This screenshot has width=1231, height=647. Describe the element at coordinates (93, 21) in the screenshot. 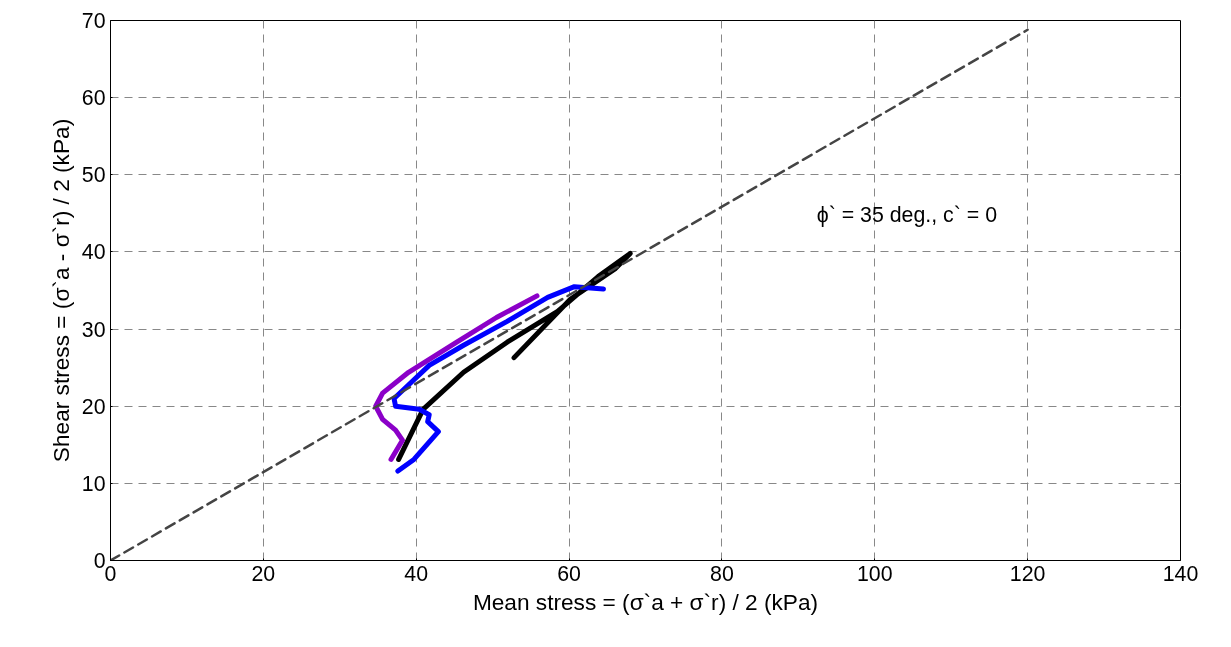

I see `y-tick-label: 70` at that location.